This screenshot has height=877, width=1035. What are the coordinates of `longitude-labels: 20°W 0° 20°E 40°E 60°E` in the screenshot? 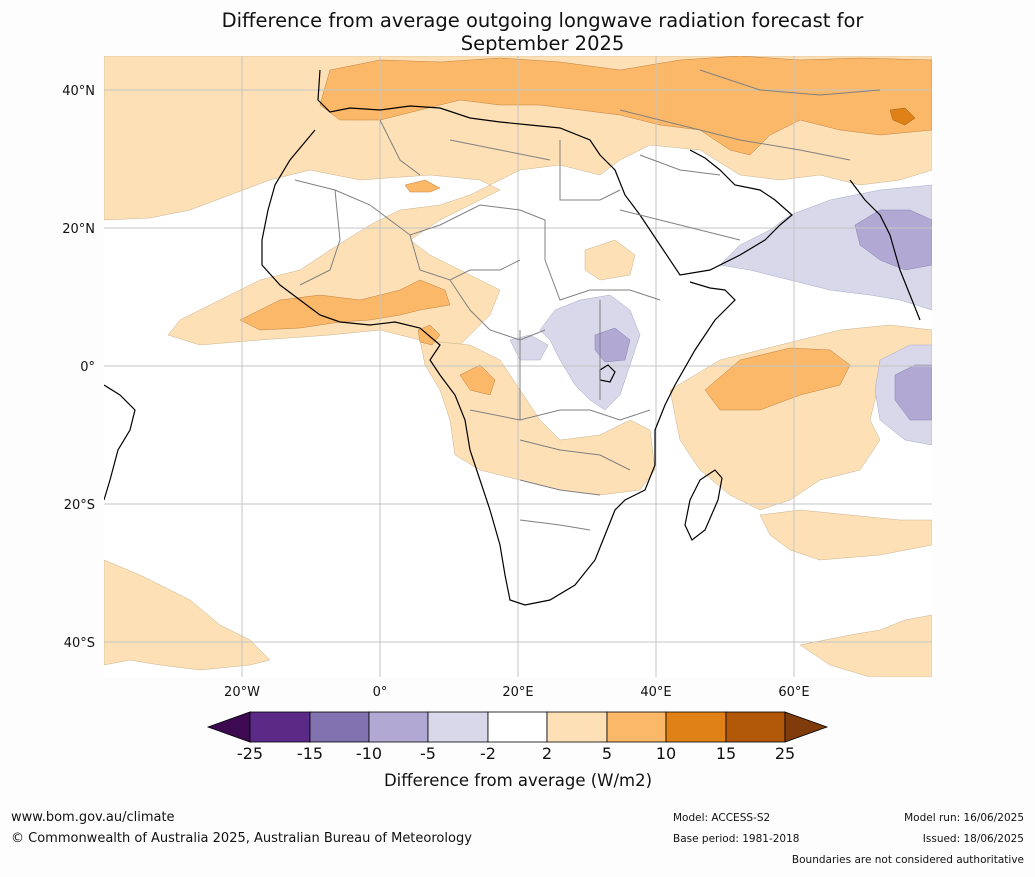 It's located at (517, 692).